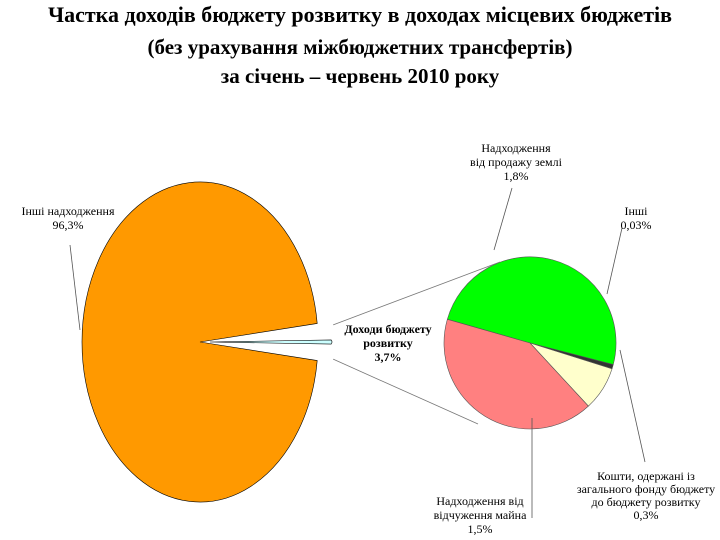 This screenshot has height=540, width=720. Describe the element at coordinates (614, 261) in the screenshot. I see `leader-line-other` at that location.